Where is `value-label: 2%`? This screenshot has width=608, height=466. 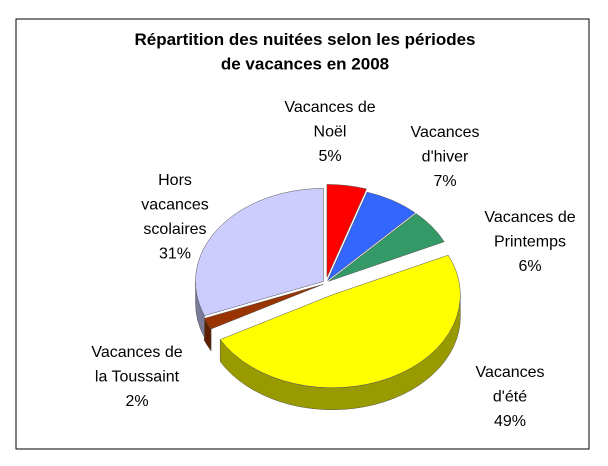 value-label: 2% is located at coordinates (136, 401).